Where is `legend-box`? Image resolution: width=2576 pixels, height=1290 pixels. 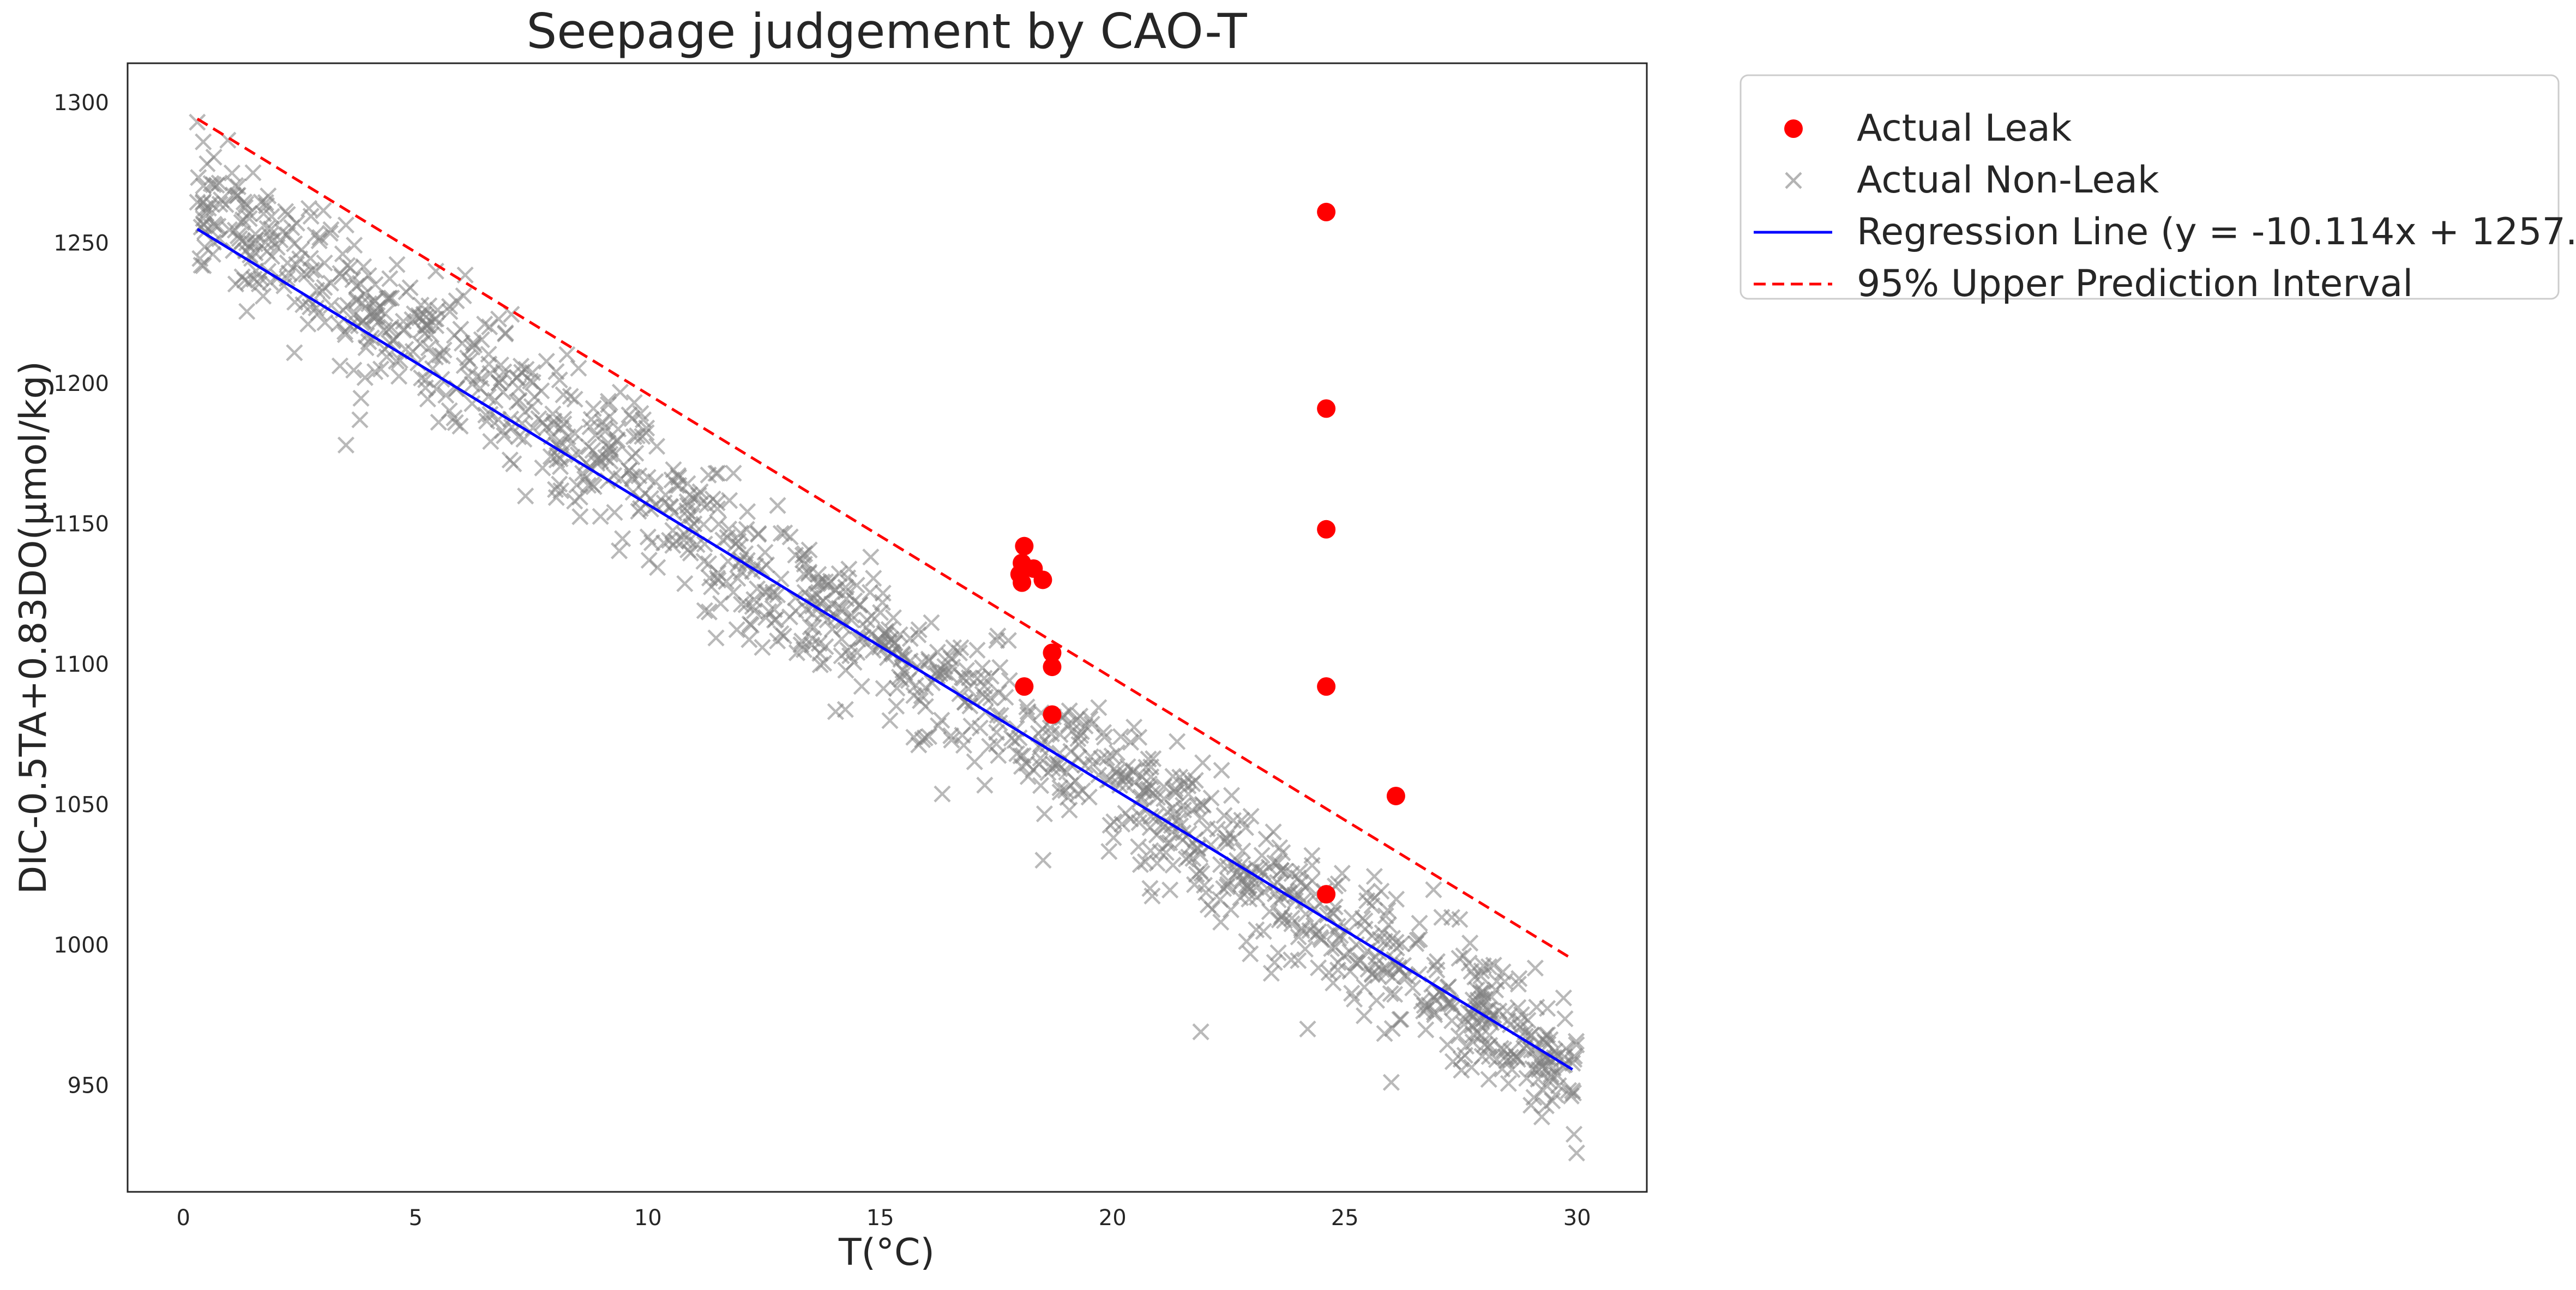
legend-box is located at coordinates (2150, 187).